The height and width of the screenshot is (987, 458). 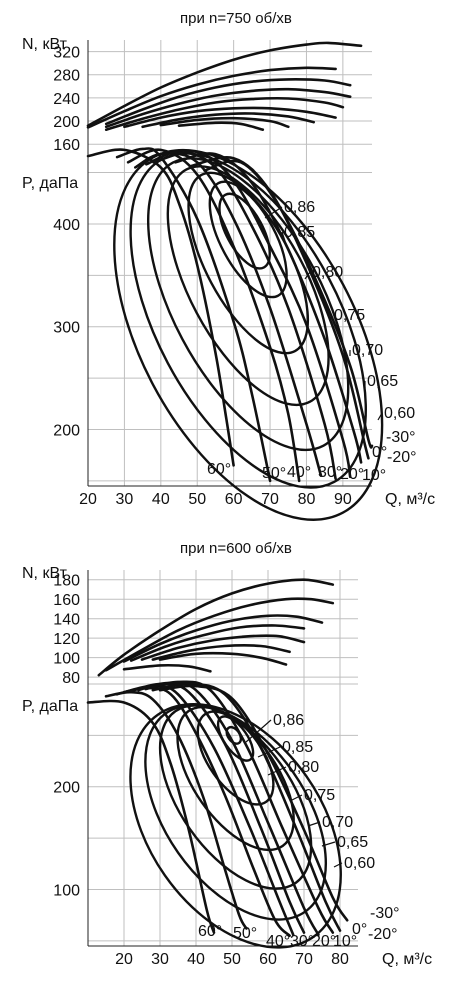 I want to click on power-tick-label: 140, so click(x=66, y=620).